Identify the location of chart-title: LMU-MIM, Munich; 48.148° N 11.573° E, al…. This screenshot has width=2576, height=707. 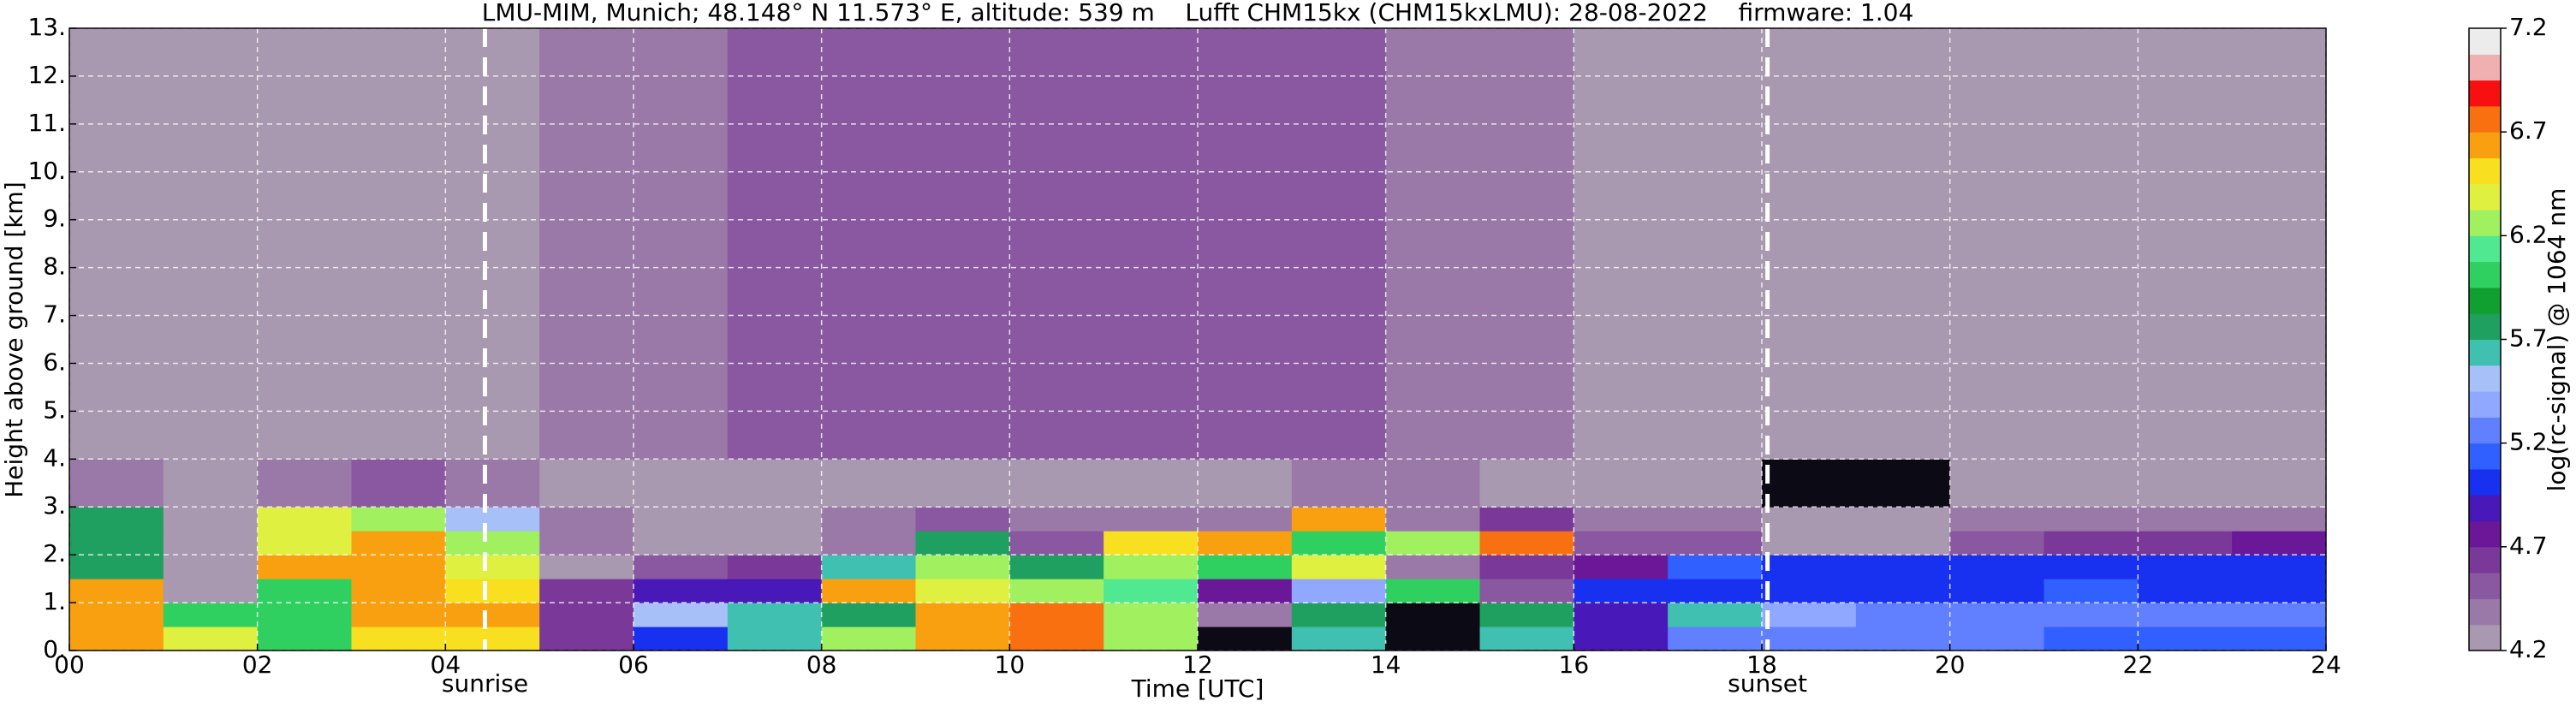
(1198, 13).